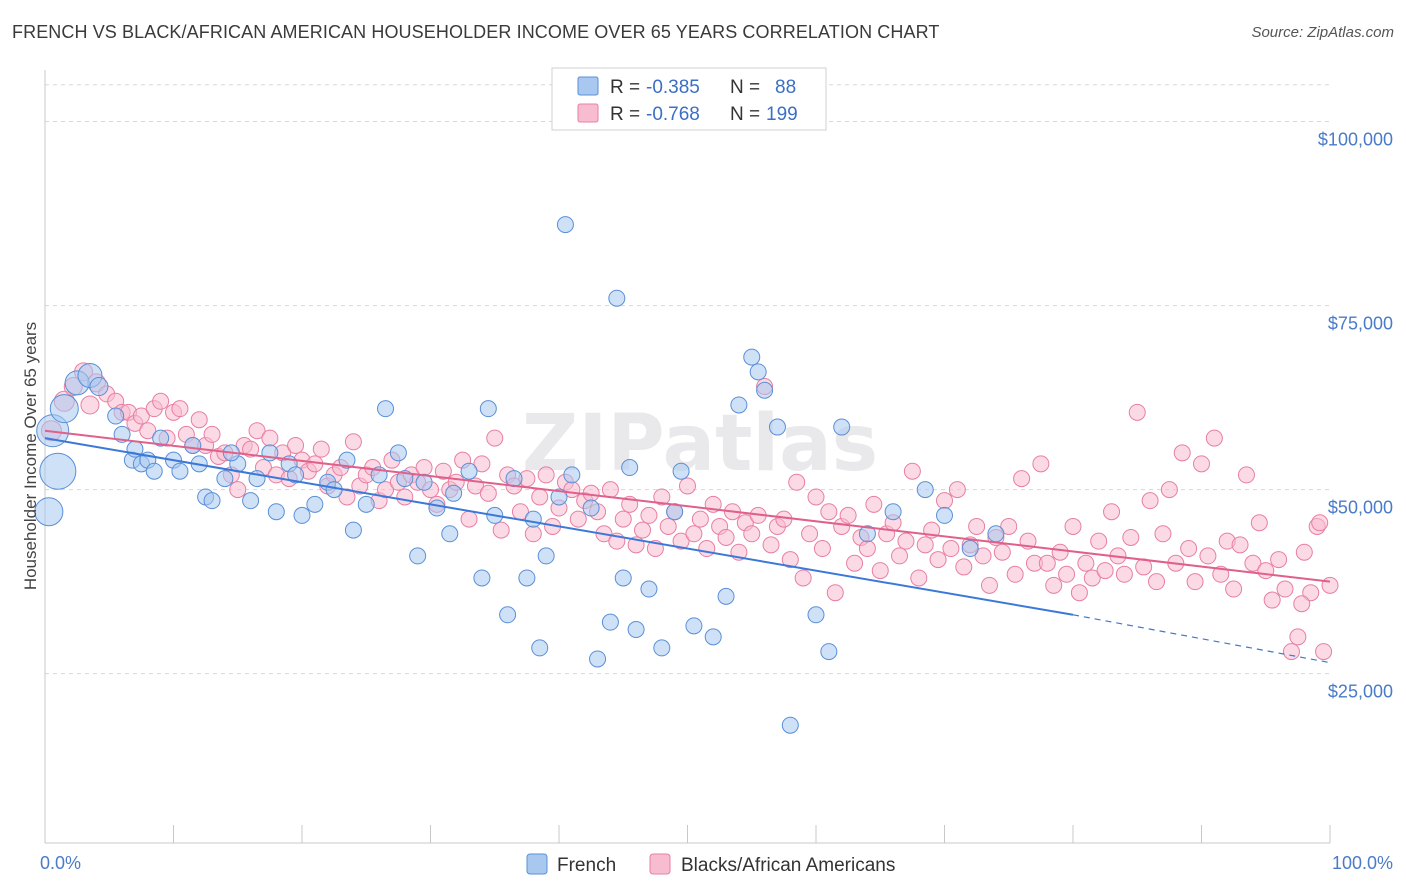 The width and height of the screenshot is (1406, 892). What do you see at coordinates (673, 114) in the screenshot?
I see `legend-r-value-black: -0.768` at bounding box center [673, 114].